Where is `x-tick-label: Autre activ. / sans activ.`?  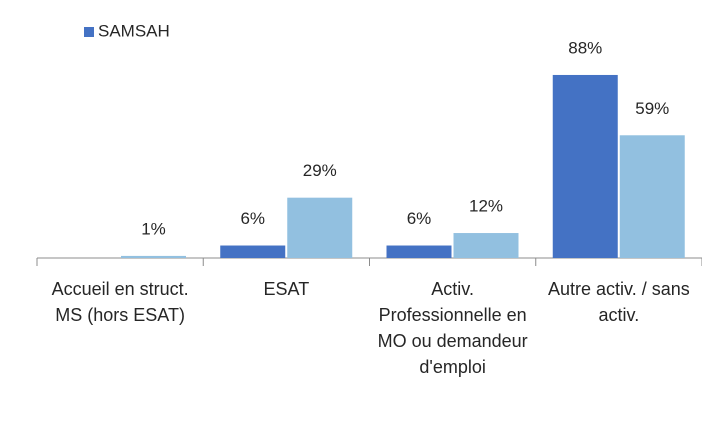
x-tick-label: Autre activ. / sans activ. is located at coordinates (619, 302).